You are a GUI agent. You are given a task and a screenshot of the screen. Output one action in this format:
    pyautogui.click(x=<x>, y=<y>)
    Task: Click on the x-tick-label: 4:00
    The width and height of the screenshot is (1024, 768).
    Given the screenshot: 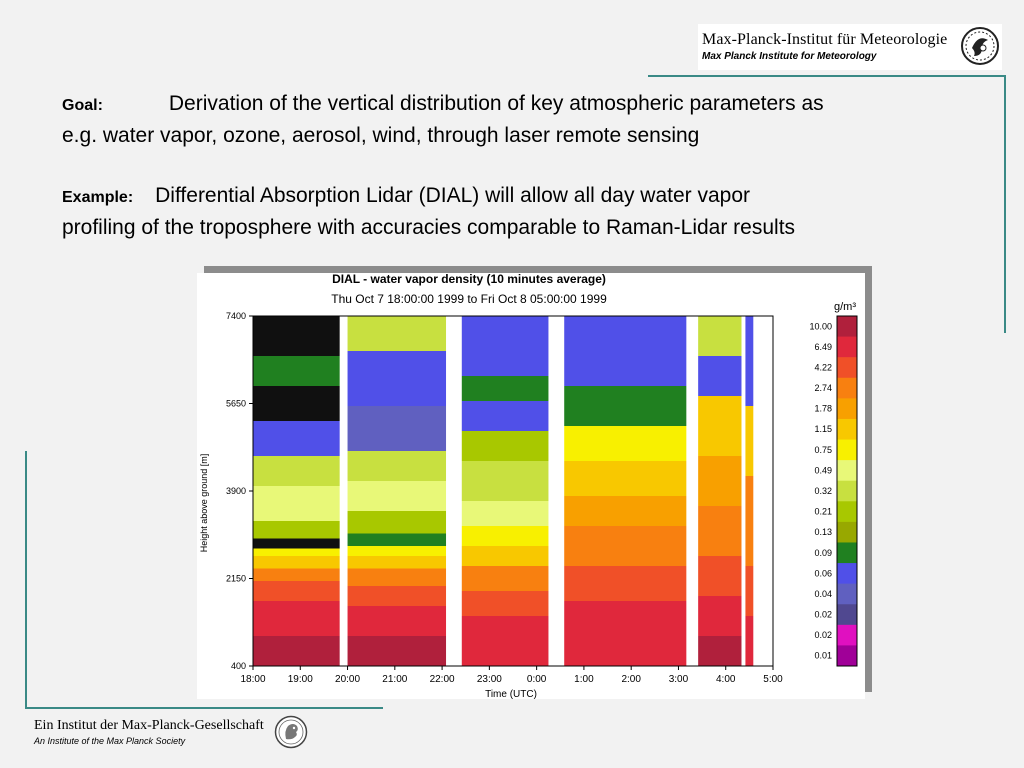 What is the action you would take?
    pyautogui.click(x=726, y=679)
    